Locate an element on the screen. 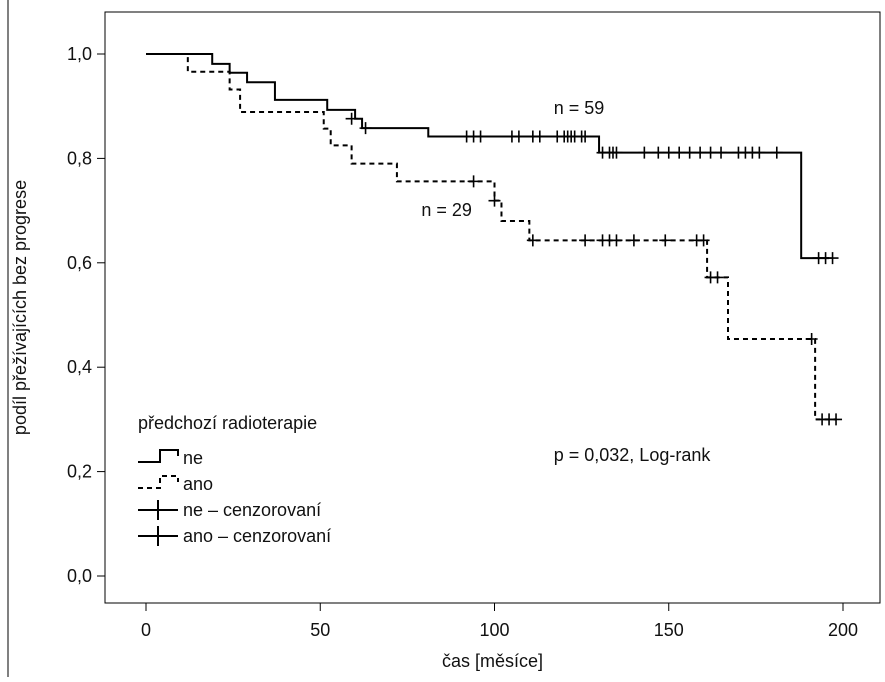 The height and width of the screenshot is (682, 885). y-tick-label: 0,2 is located at coordinates (79, 472).